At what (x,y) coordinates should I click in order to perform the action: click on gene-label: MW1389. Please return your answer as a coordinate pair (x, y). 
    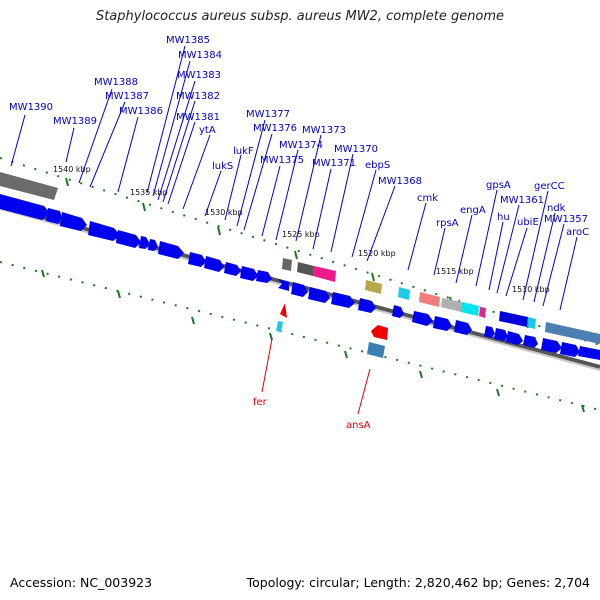
    Looking at the image, I should click on (75, 121).